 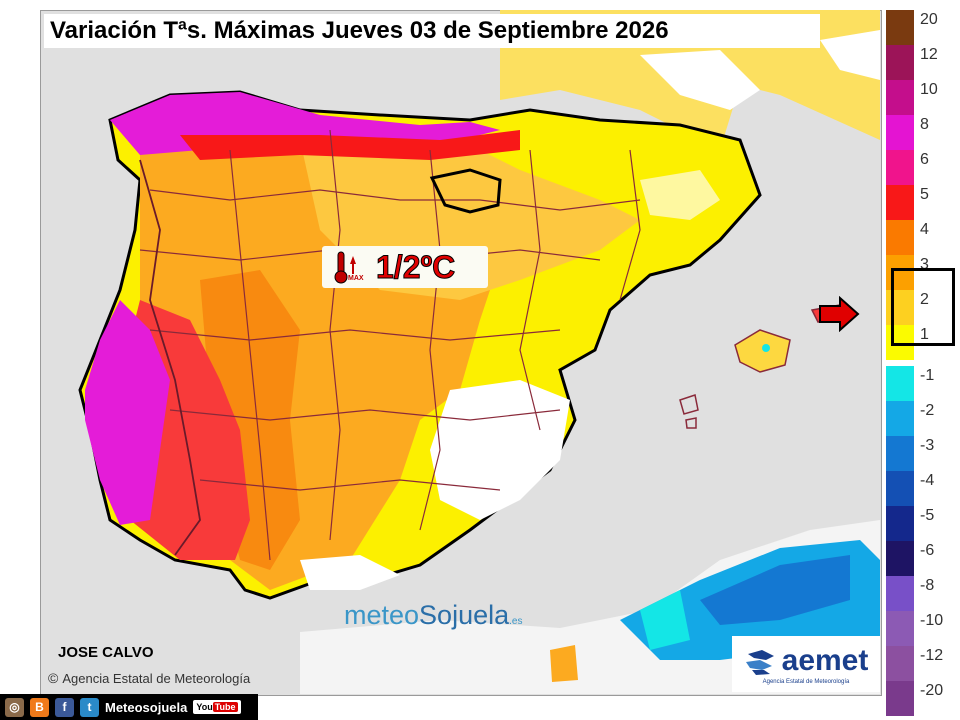 What do you see at coordinates (564, 663) in the screenshot?
I see `zone-africa-warm` at bounding box center [564, 663].